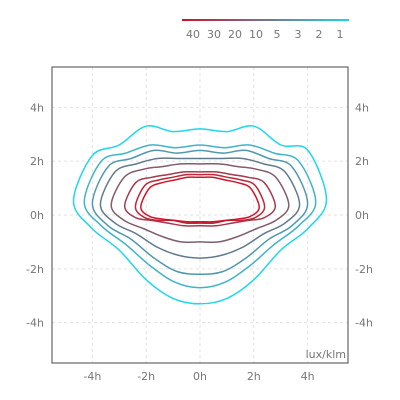 The height and width of the screenshot is (400, 400). What do you see at coordinates (362, 107) in the screenshot?
I see `y-tick-label-right: 4h` at bounding box center [362, 107].